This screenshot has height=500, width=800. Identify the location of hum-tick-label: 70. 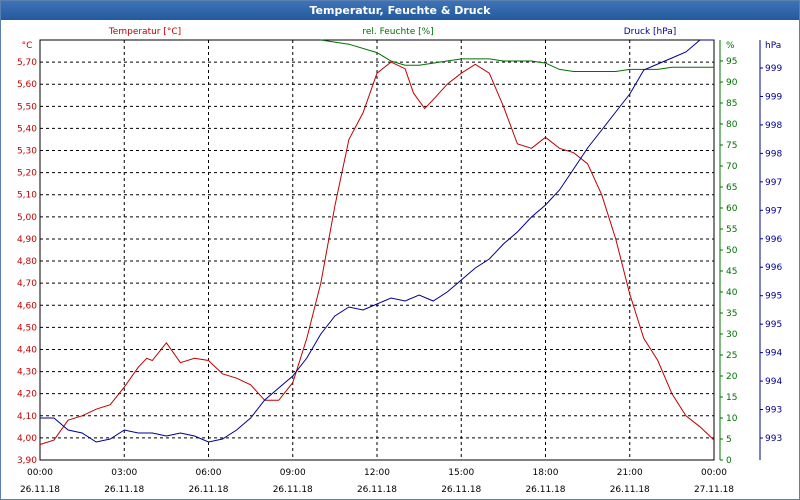
(732, 167).